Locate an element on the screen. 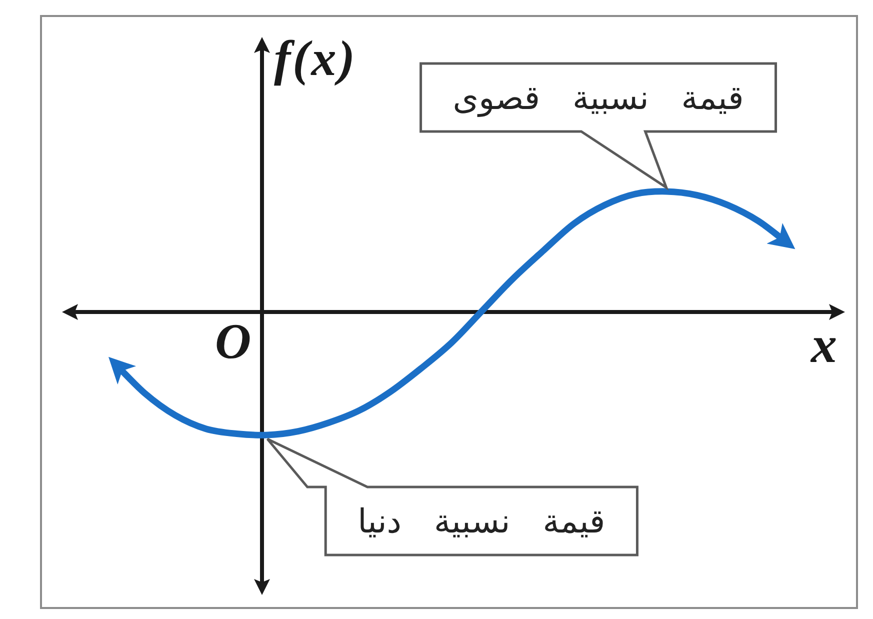 This screenshot has width=873, height=619. ylabel: f(x) is located at coordinates (315, 58).